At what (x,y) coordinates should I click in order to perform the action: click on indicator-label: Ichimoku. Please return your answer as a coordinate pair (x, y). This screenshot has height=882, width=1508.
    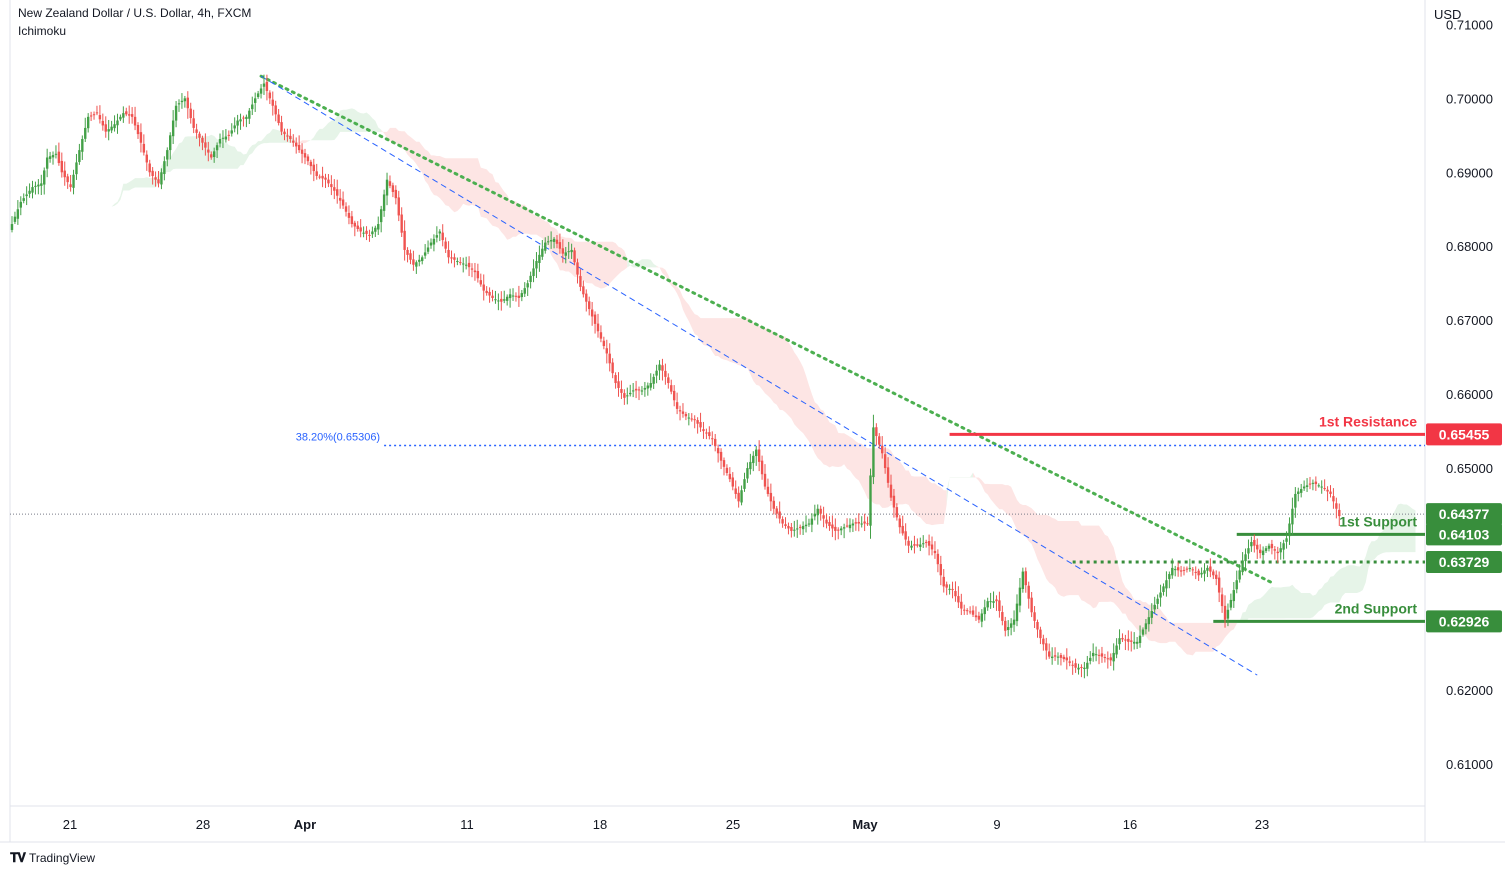
    Looking at the image, I should click on (42, 31).